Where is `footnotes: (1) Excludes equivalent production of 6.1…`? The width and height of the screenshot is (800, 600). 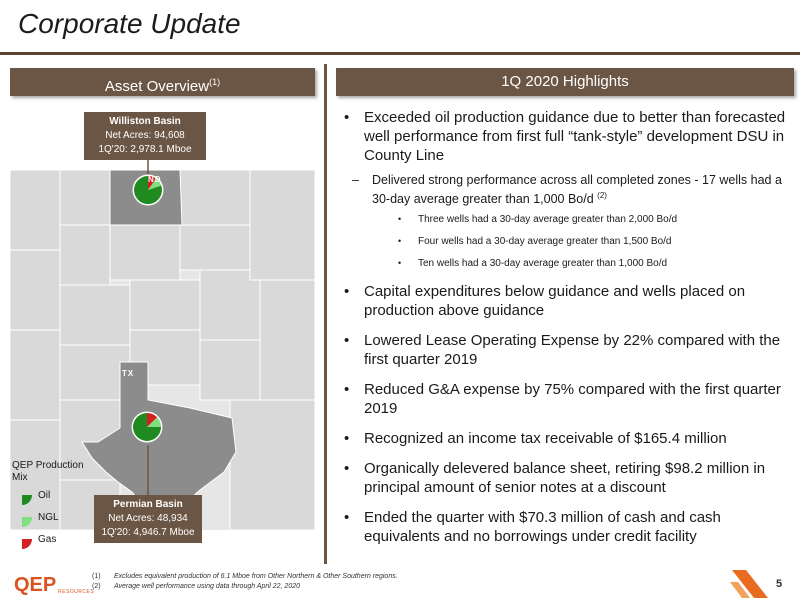 footnotes: (1) Excludes equivalent production of 6.1… is located at coordinates (245, 582).